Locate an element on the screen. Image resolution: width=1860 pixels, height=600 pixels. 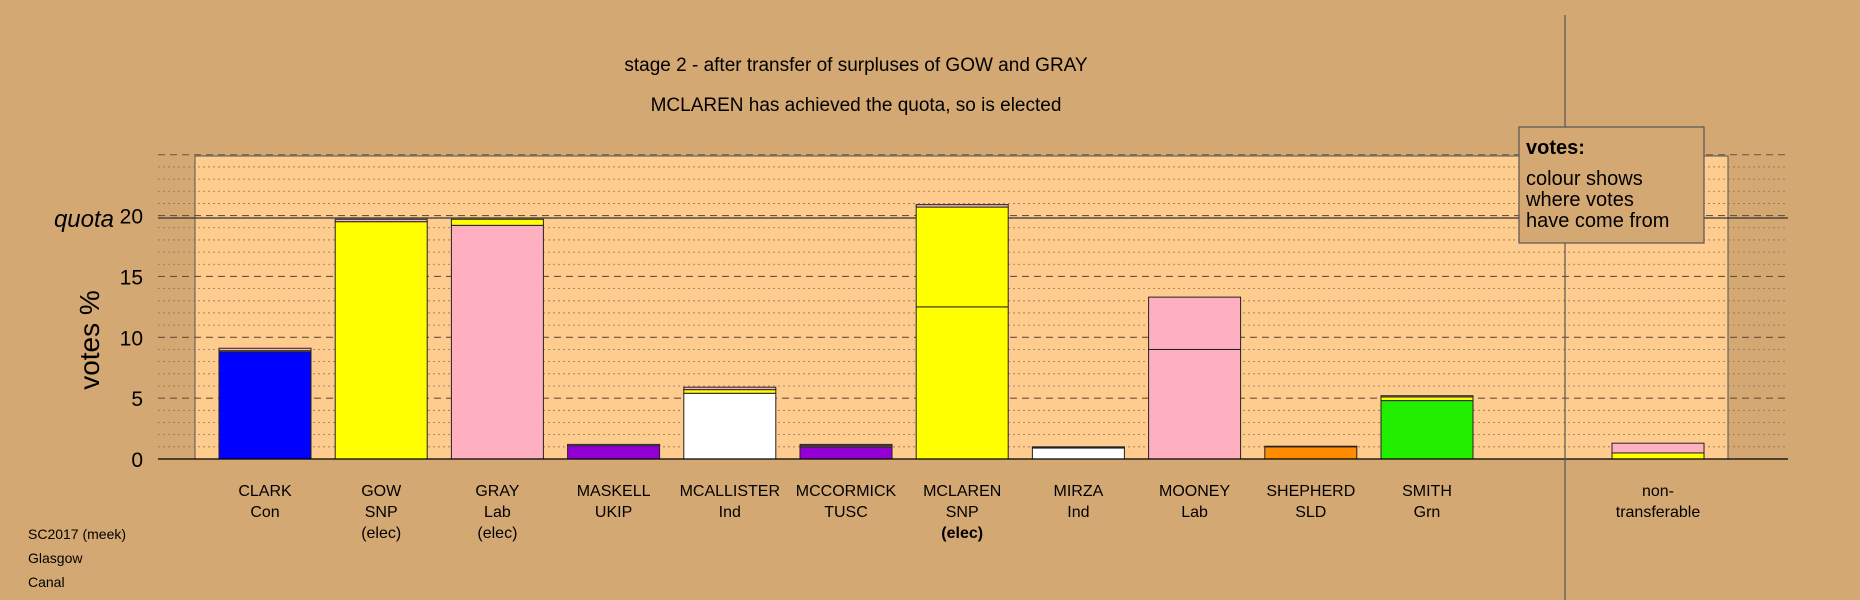
y-axis-title: votes % is located at coordinates (89, 340).